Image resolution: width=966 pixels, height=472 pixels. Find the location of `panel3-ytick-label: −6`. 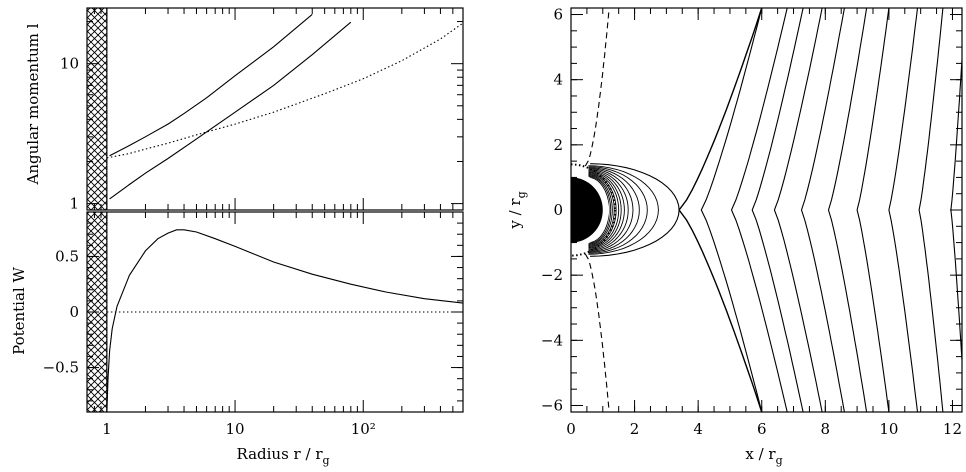

panel3-ytick-label: −6 is located at coordinates (552, 405).